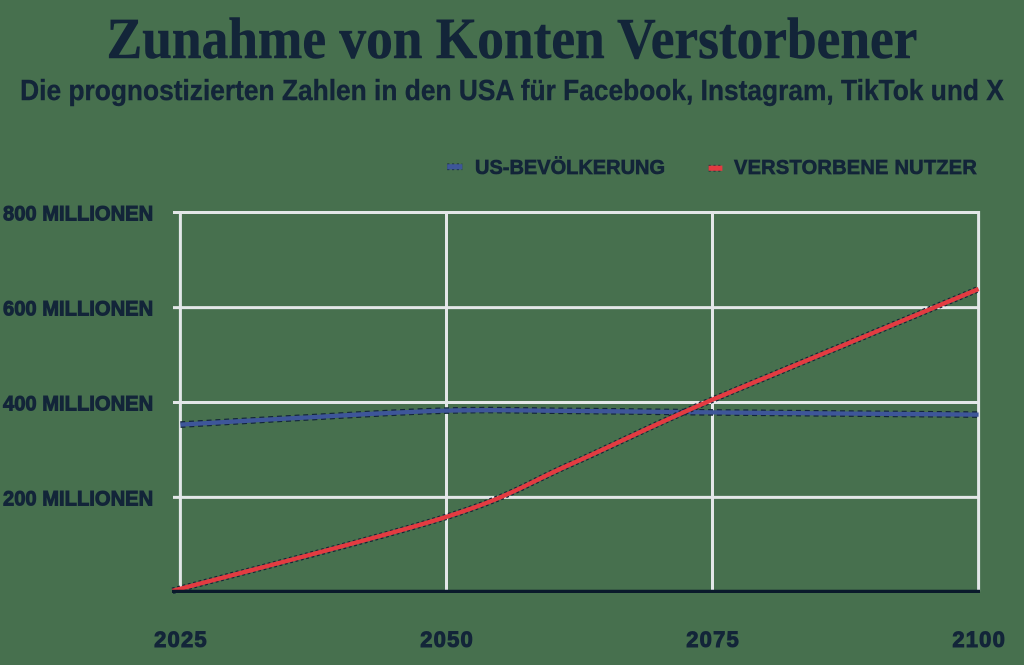 This screenshot has height=665, width=1024. Describe the element at coordinates (979, 639) in the screenshot. I see `svg-text: 2100` at that location.